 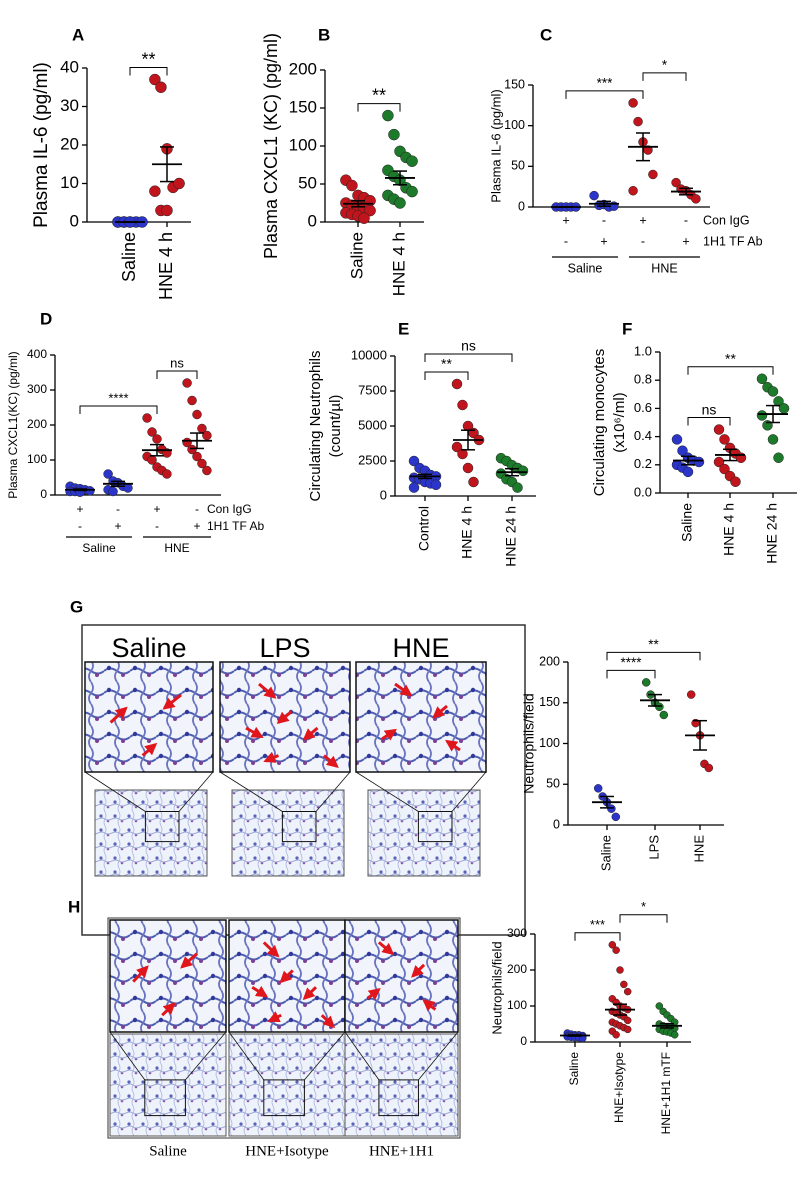 I want to click on significance-label: ns, so click(x=177, y=362).